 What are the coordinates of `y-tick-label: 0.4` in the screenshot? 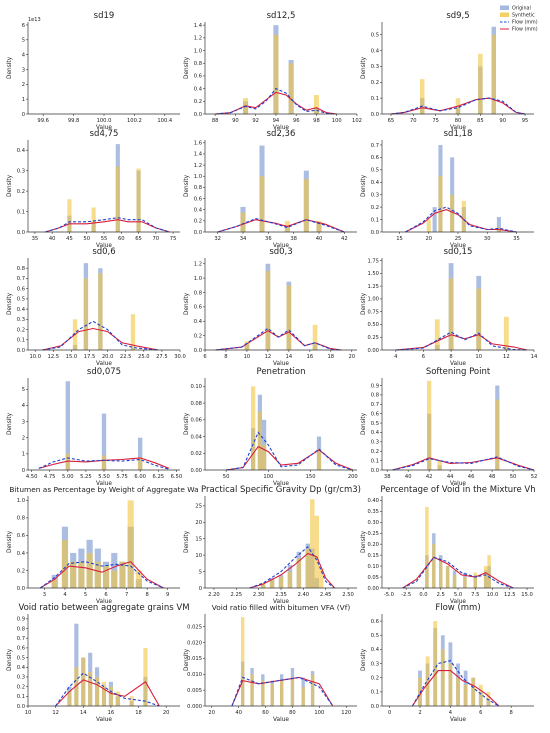 It's located at (21, 554).